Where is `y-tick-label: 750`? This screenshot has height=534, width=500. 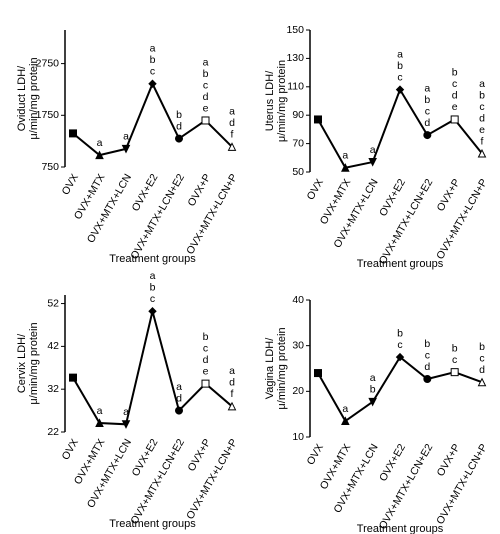 y-tick-label: 750 is located at coordinates (50, 167).